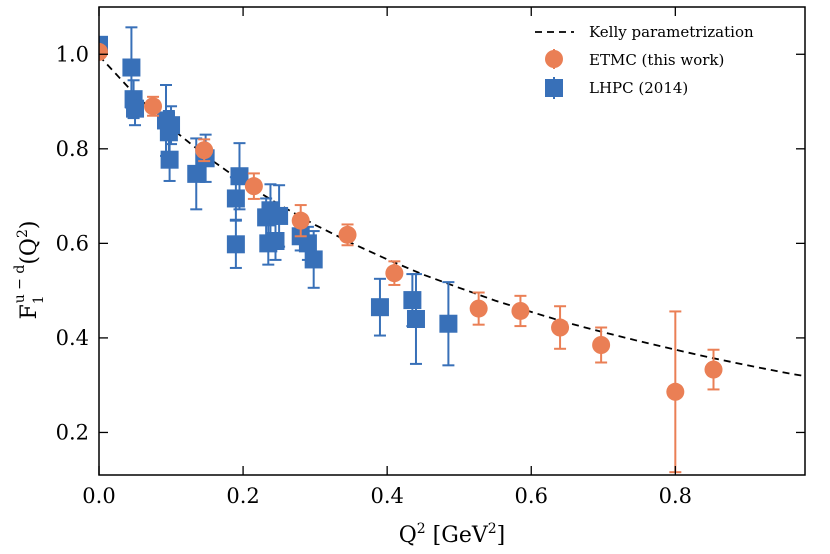 The height and width of the screenshot is (554, 830). What do you see at coordinates (421, 529) in the screenshot?
I see `x-axis-title-sup: 2` at bounding box center [421, 529].